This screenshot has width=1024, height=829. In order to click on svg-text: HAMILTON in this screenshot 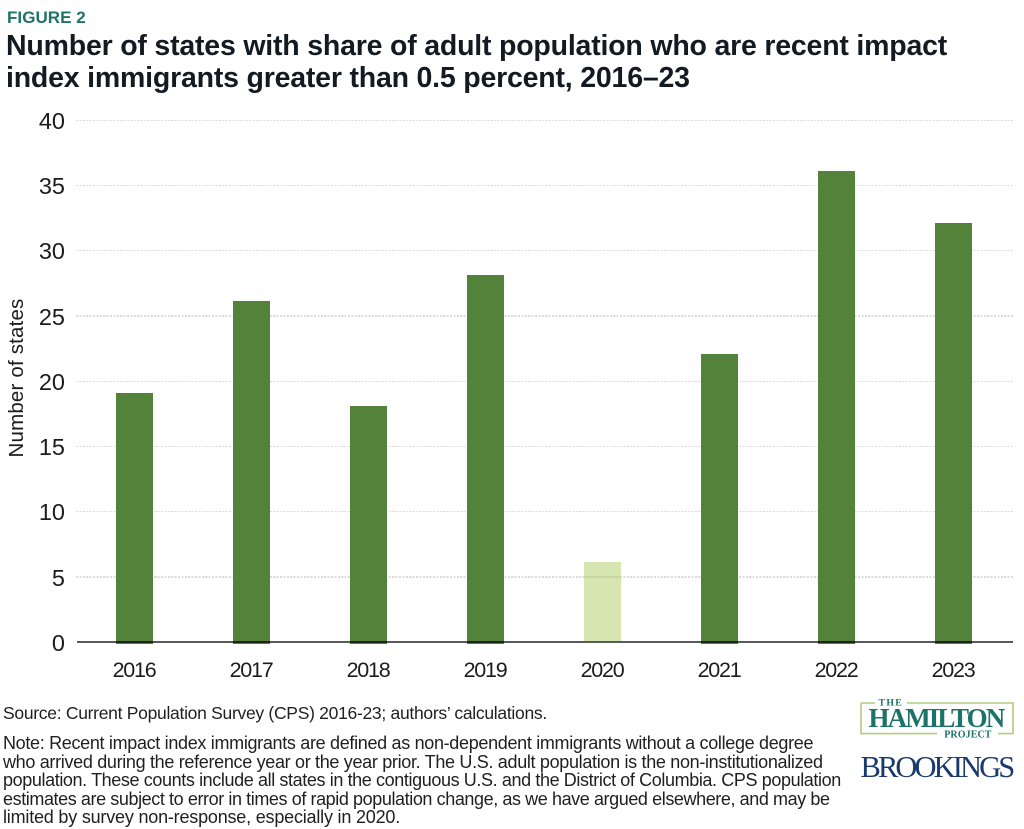, I will do `click(937, 718)`.